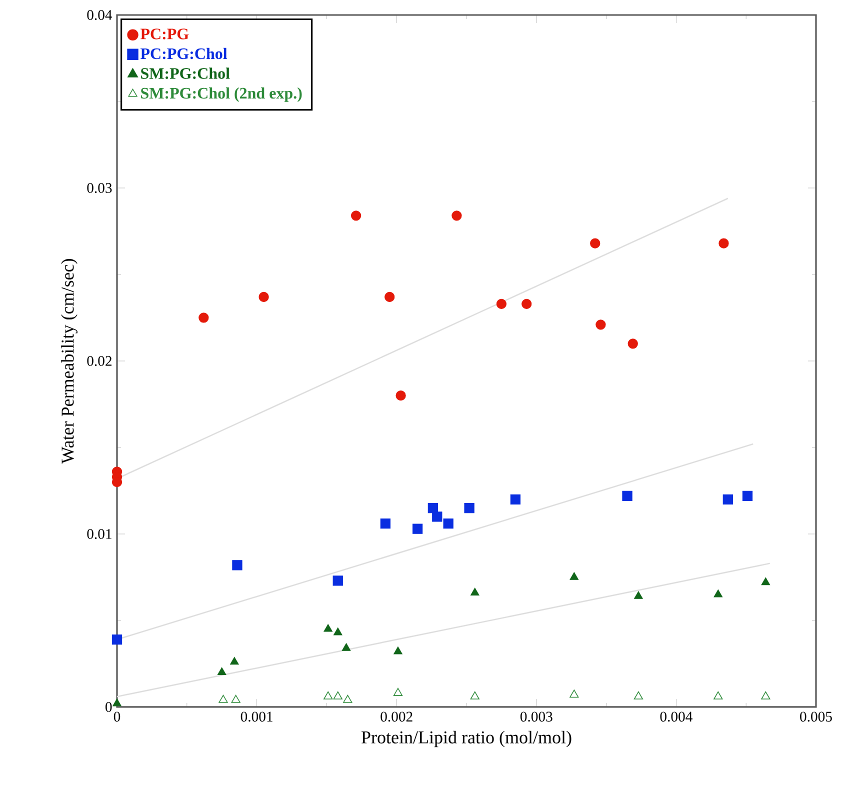 This screenshot has height=795, width=844. What do you see at coordinates (117, 717) in the screenshot?
I see `x-tick-label: 0` at bounding box center [117, 717].